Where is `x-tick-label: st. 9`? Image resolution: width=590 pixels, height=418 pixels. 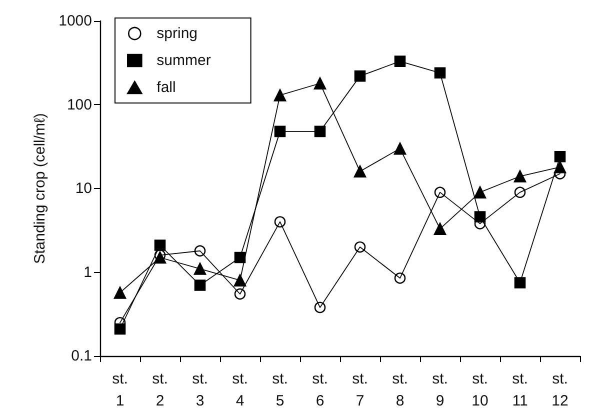
x-tick-label: st. 9 is located at coordinates (440, 390).